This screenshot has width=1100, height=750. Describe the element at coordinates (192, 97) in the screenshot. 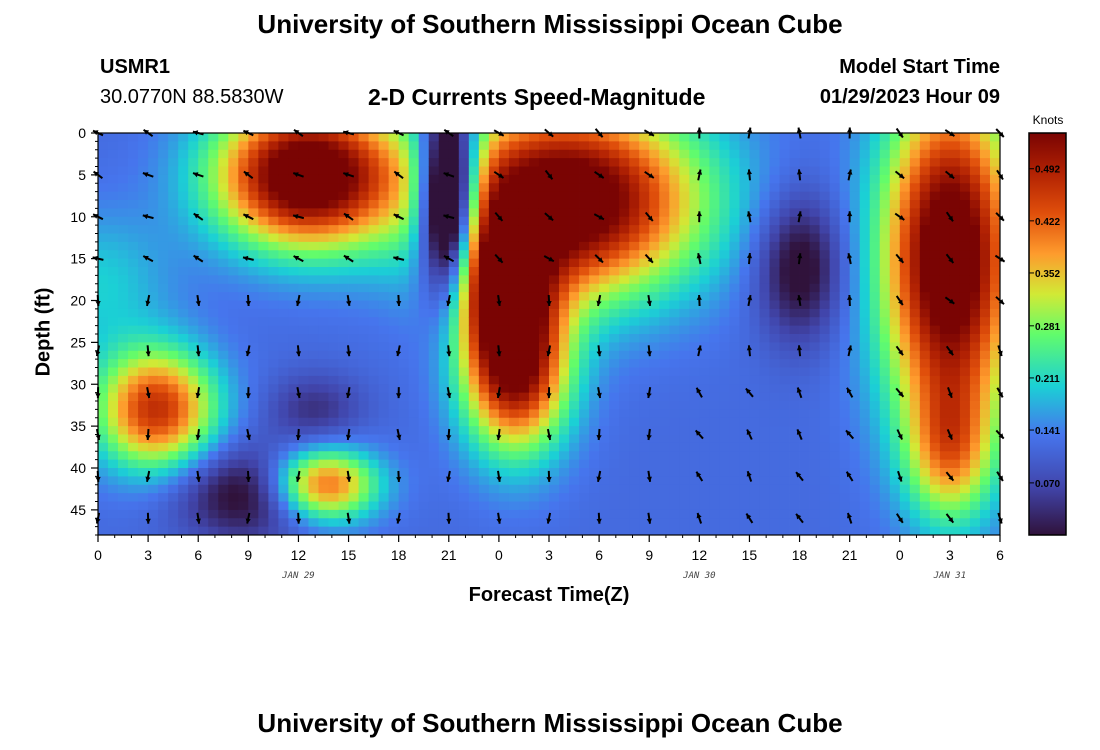

I see `station-coordinates: 30.0770N 88.5830W` at that location.